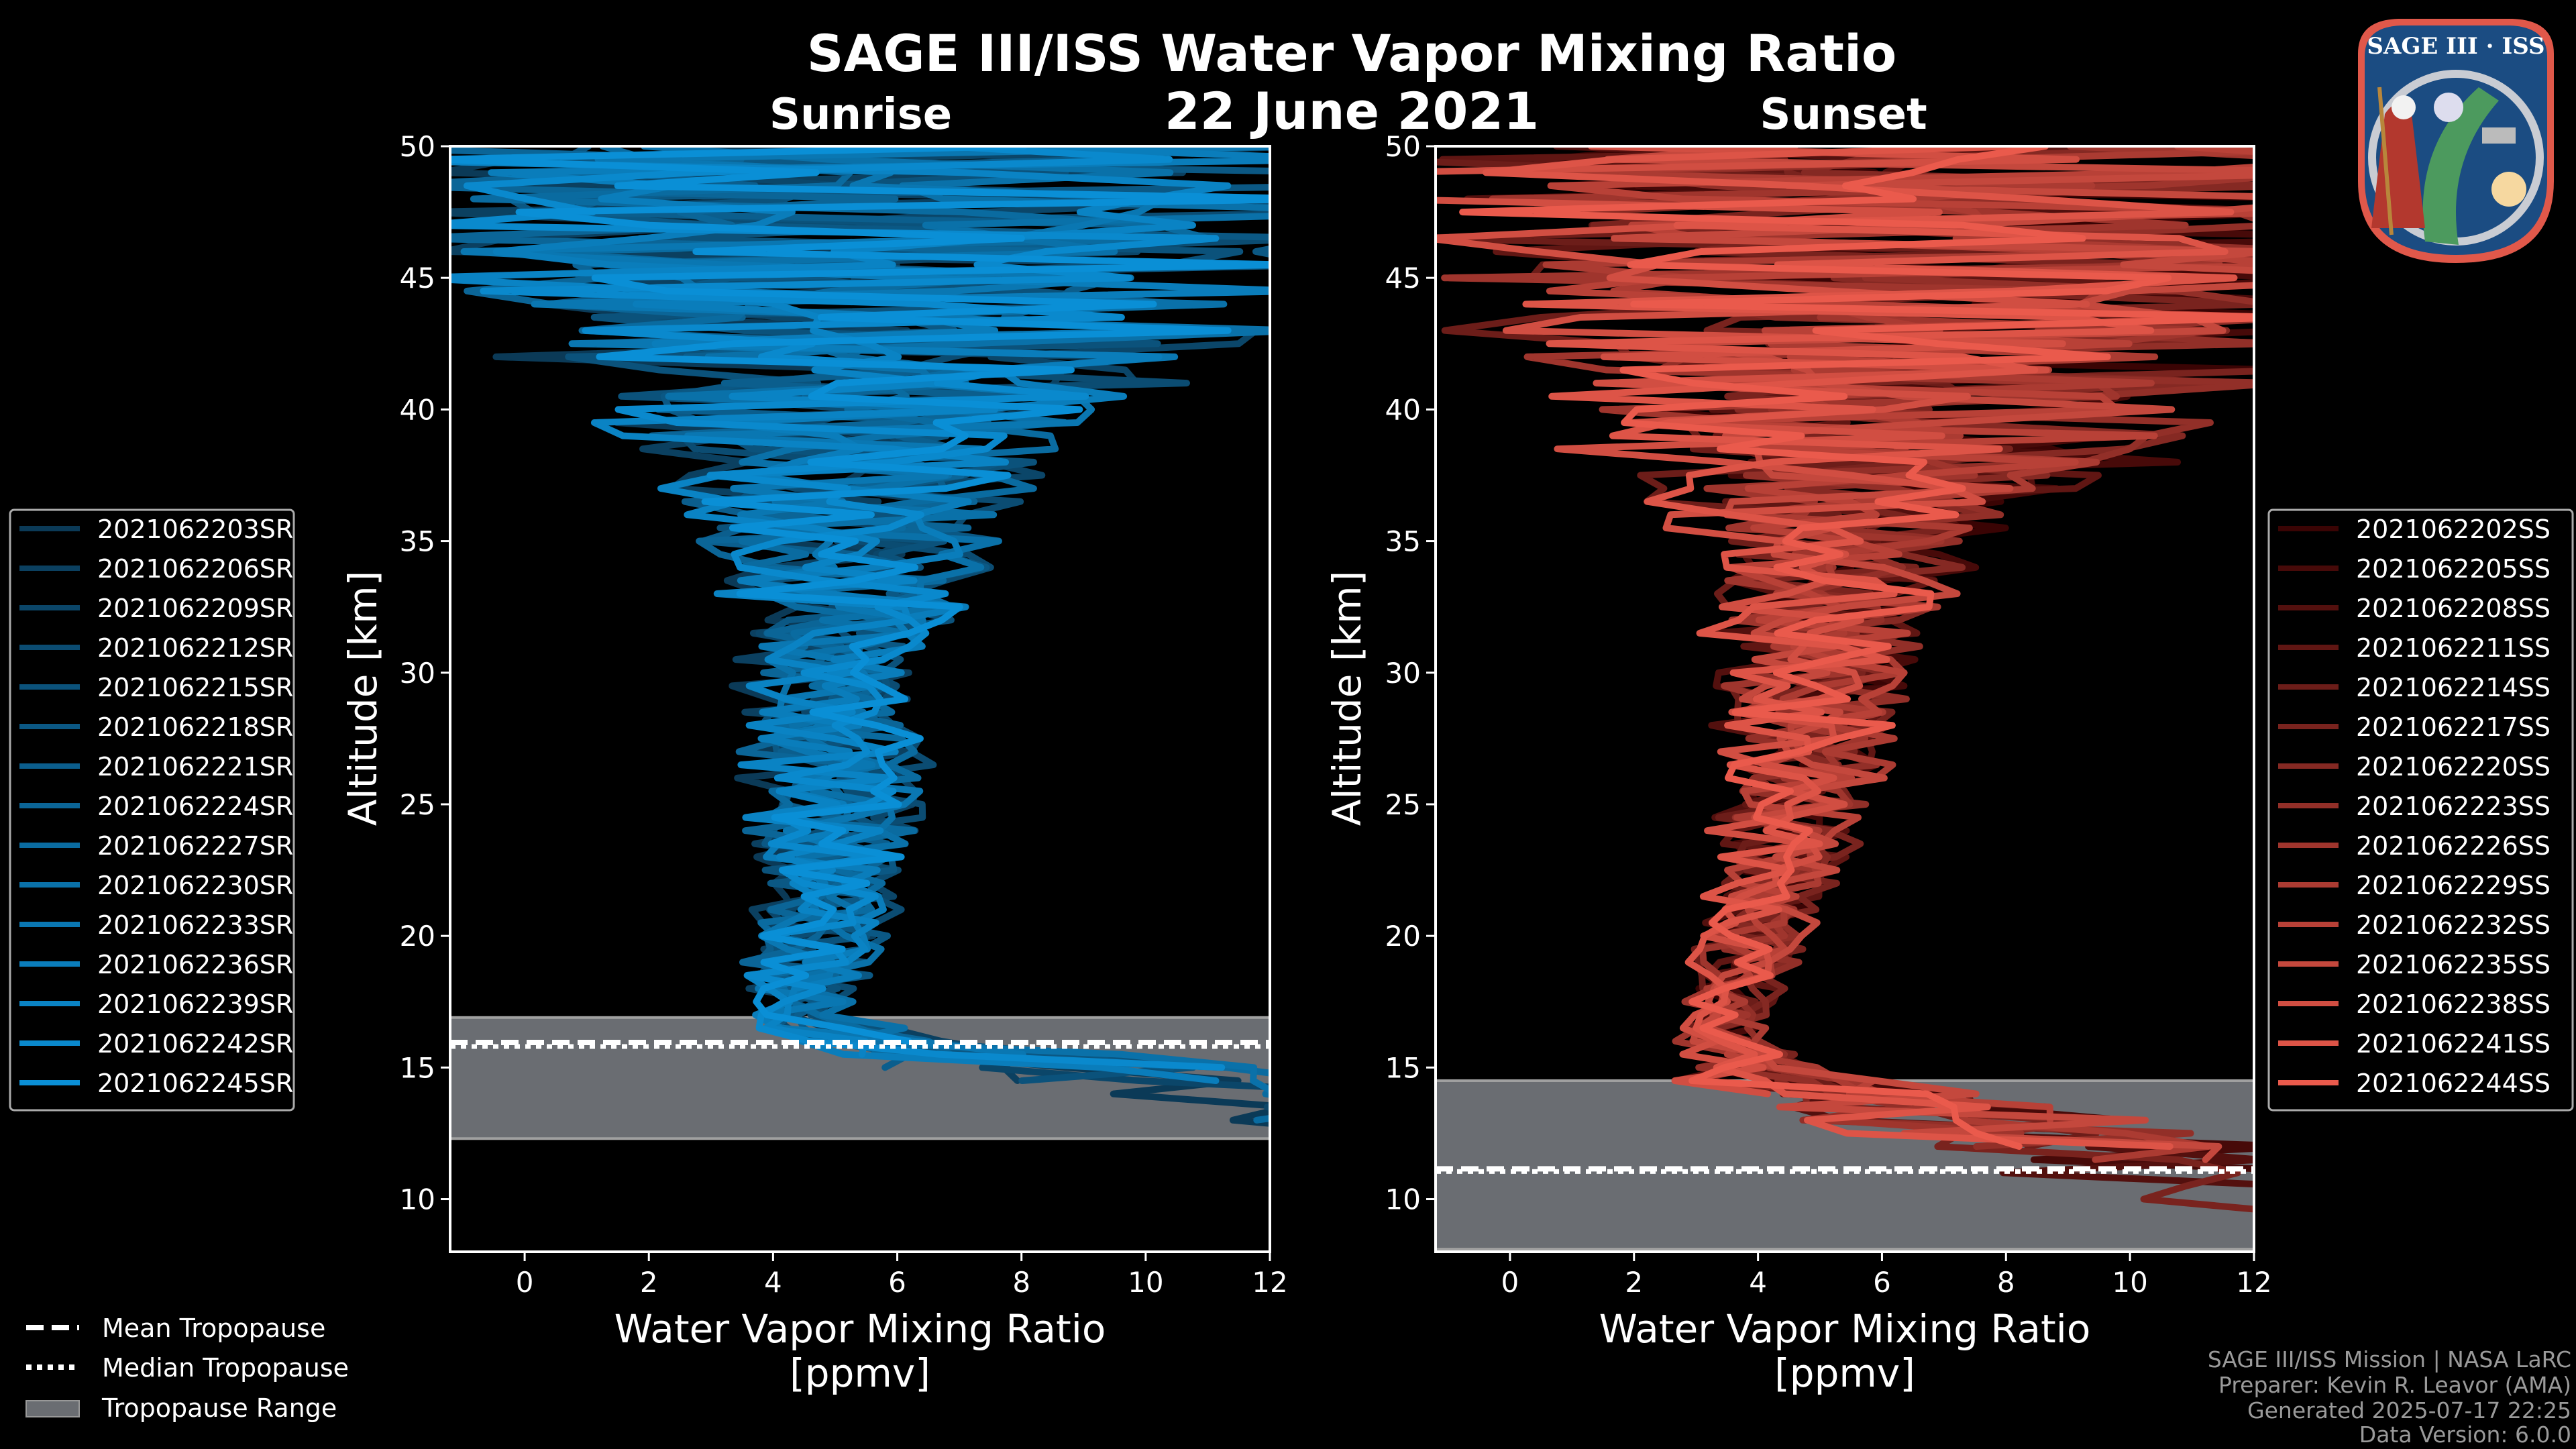 This screenshot has height=1449, width=2576. What do you see at coordinates (2409, 1410) in the screenshot?
I see `credit-line: Generated 2025-07-17 22:25` at bounding box center [2409, 1410].